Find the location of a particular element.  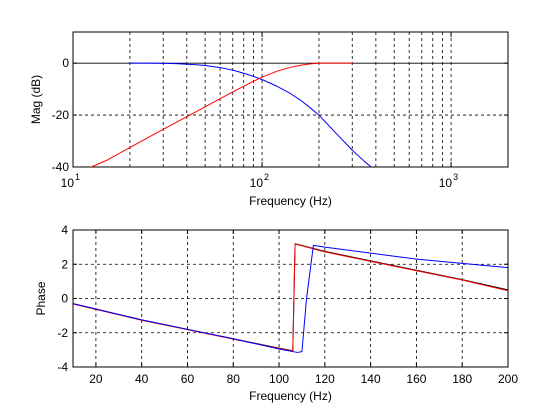

phase-x-tick-label: 180 is located at coordinates (462, 379).